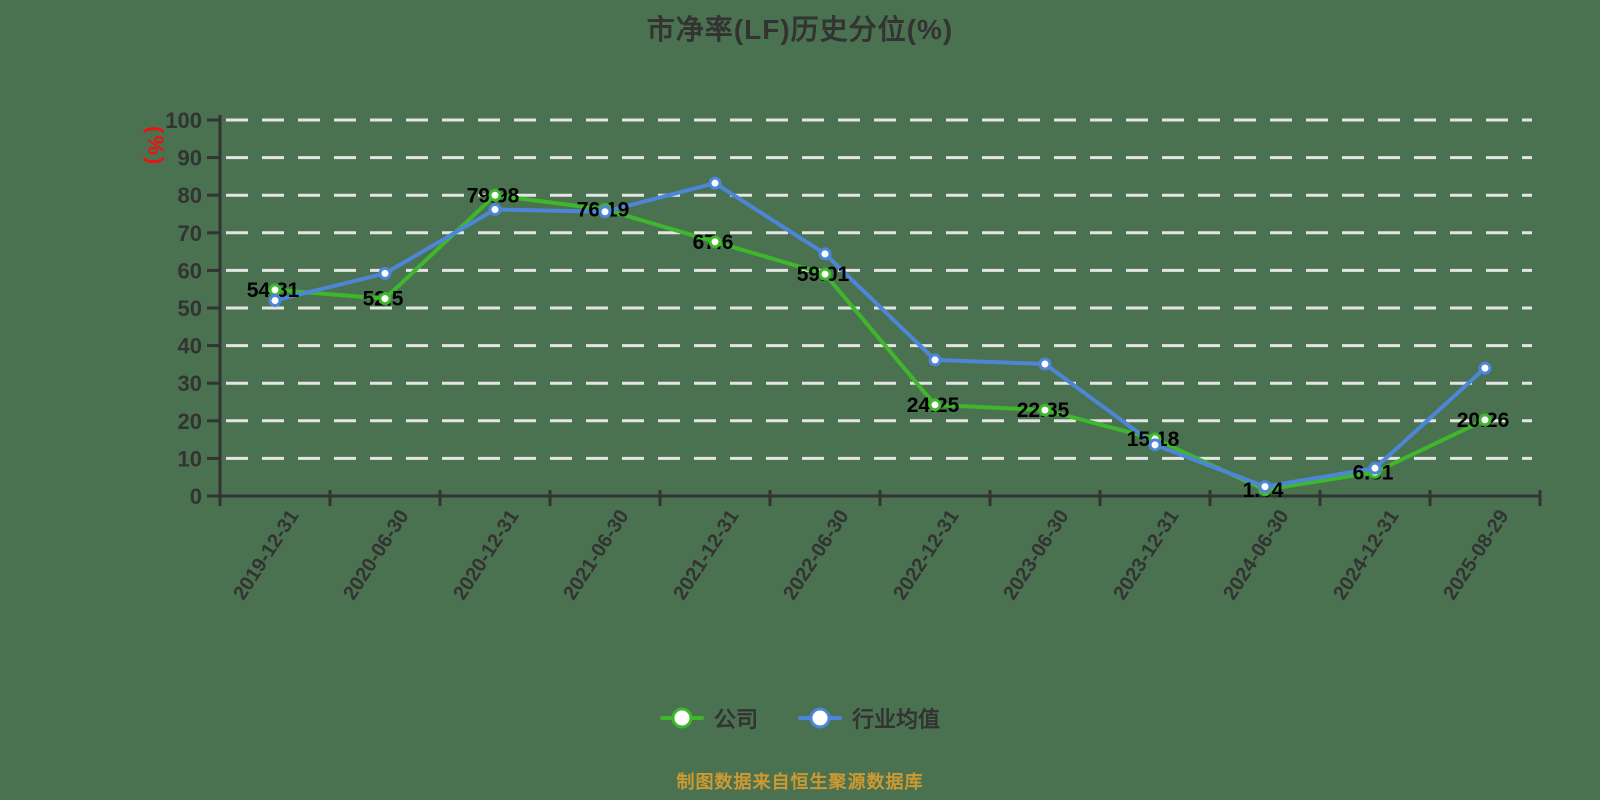  Describe the element at coordinates (708, 718) in the screenshot. I see `legend-item-company: 公司` at that location.